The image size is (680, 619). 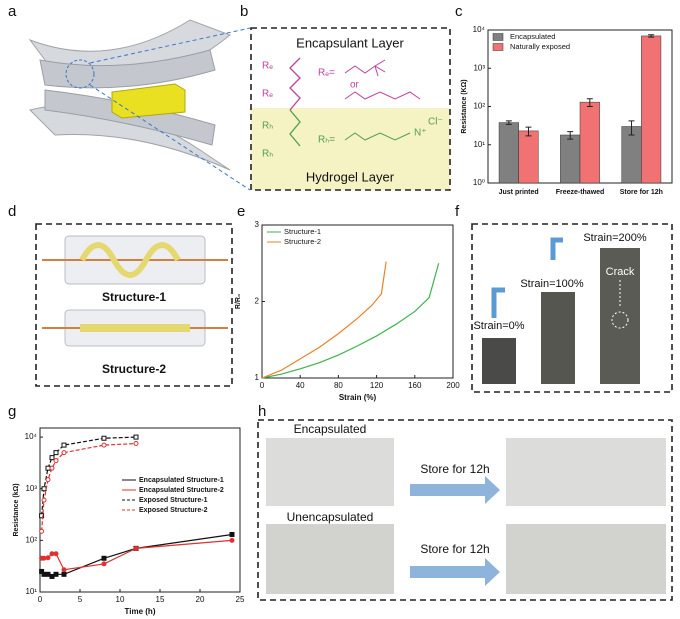 I want to click on panel-b-frame, so click(x=350, y=109).